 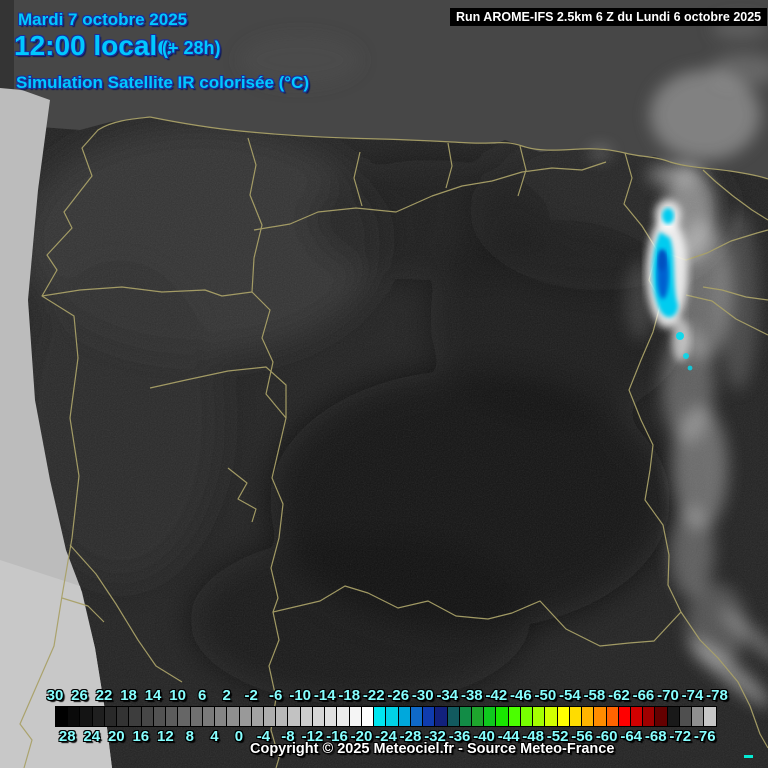 I want to click on north-coastline, so click(x=458, y=148).